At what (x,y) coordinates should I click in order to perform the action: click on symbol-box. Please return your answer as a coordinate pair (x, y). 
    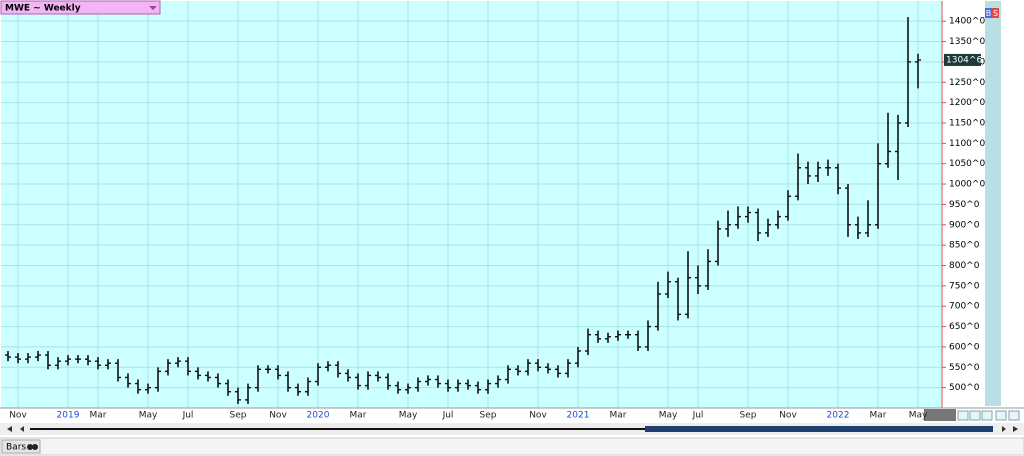
    Looking at the image, I should click on (80, 7).